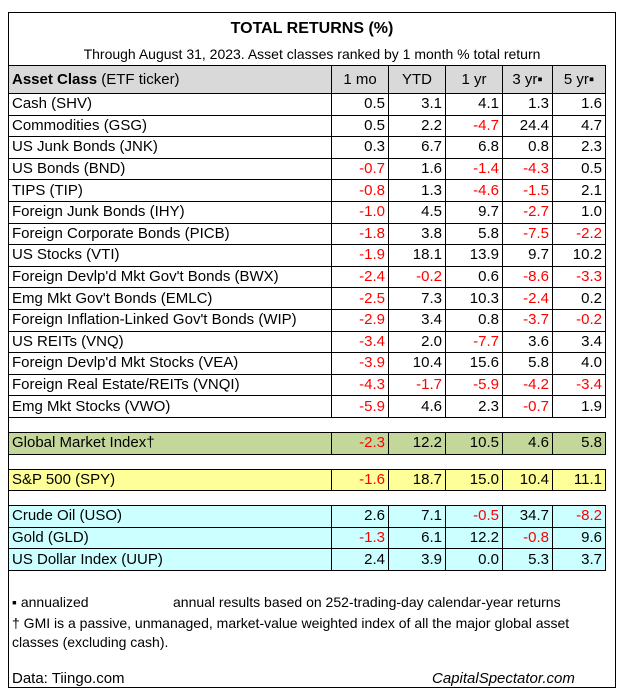  What do you see at coordinates (170, 234) in the screenshot?
I see `asset-name: Foreign Corporate Bonds (PICB)` at bounding box center [170, 234].